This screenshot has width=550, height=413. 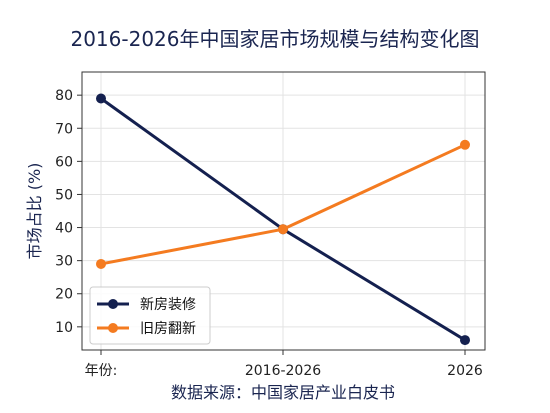 What do you see at coordinates (64, 262) in the screenshot?
I see `y-tick-label: 30` at bounding box center [64, 262].